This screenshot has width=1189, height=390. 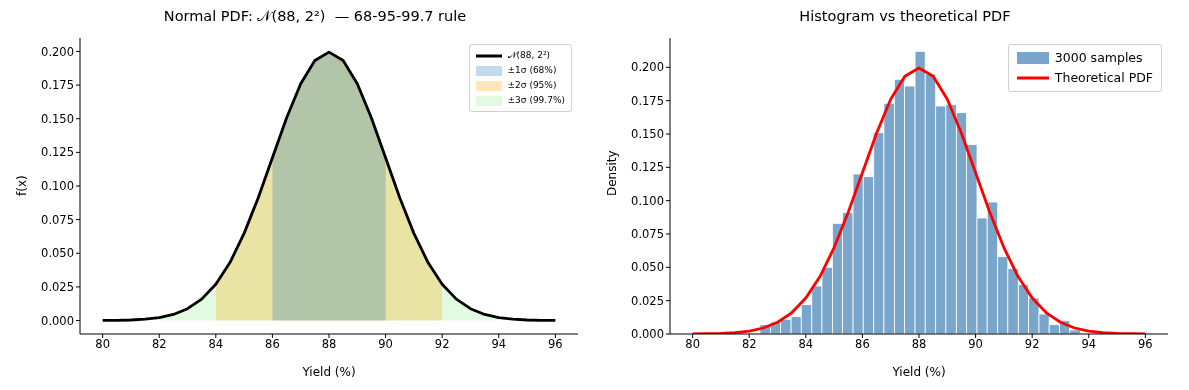 What do you see at coordinates (529, 55) in the screenshot?
I see `legend-label: 𝒩(88, 2²)` at bounding box center [529, 55].